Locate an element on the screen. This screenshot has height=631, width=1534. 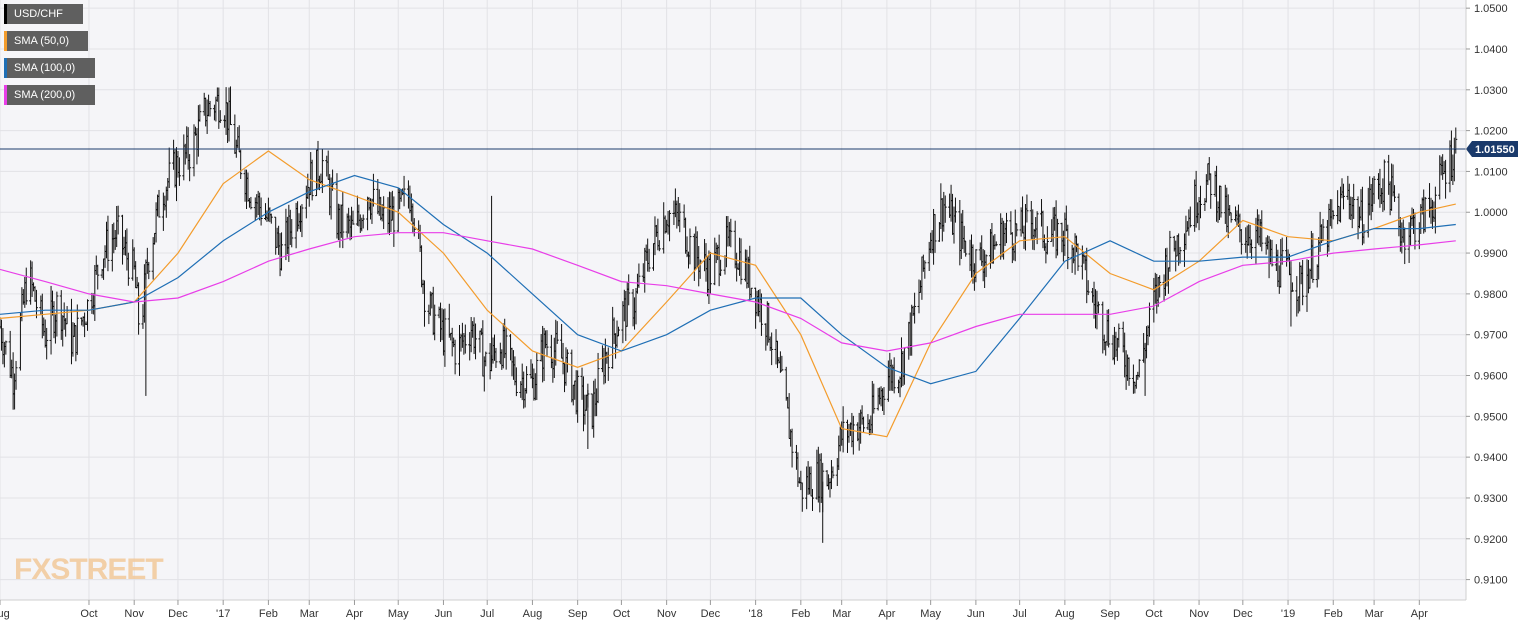
legend-label: USD/CHF is located at coordinates (38, 14).